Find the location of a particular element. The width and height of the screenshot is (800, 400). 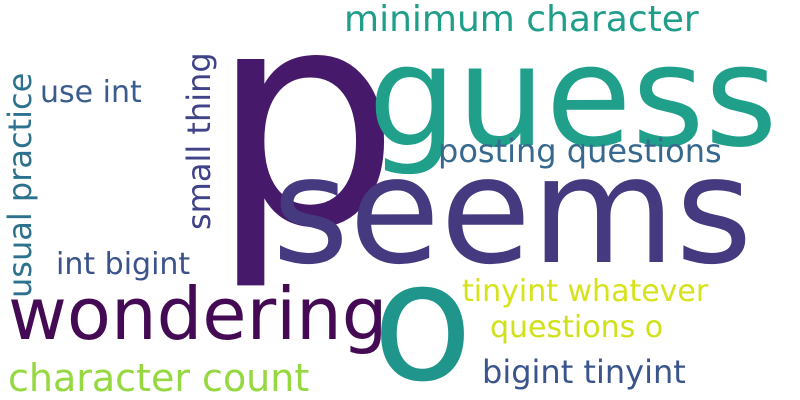

word-wondering: wondering is located at coordinates (198, 314).